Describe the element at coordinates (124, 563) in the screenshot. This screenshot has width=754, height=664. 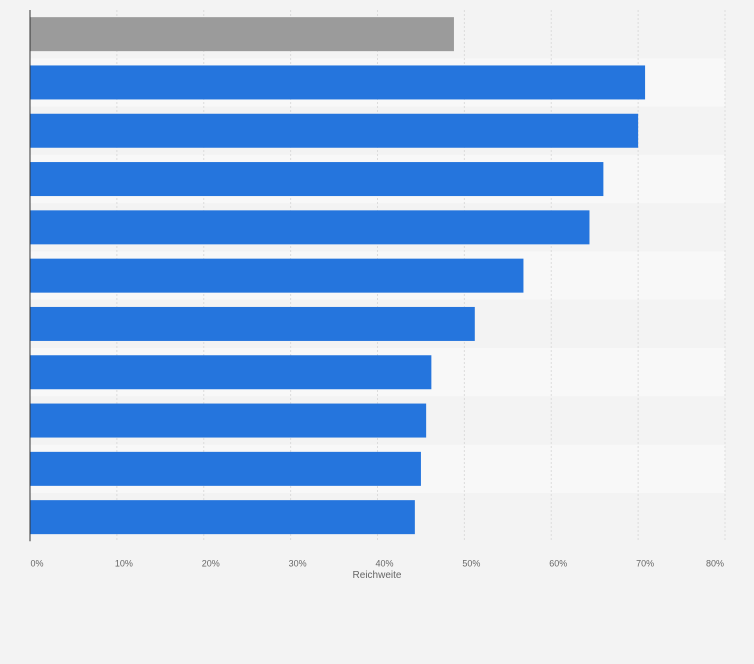
I see `x-tick-label: 10%` at that location.